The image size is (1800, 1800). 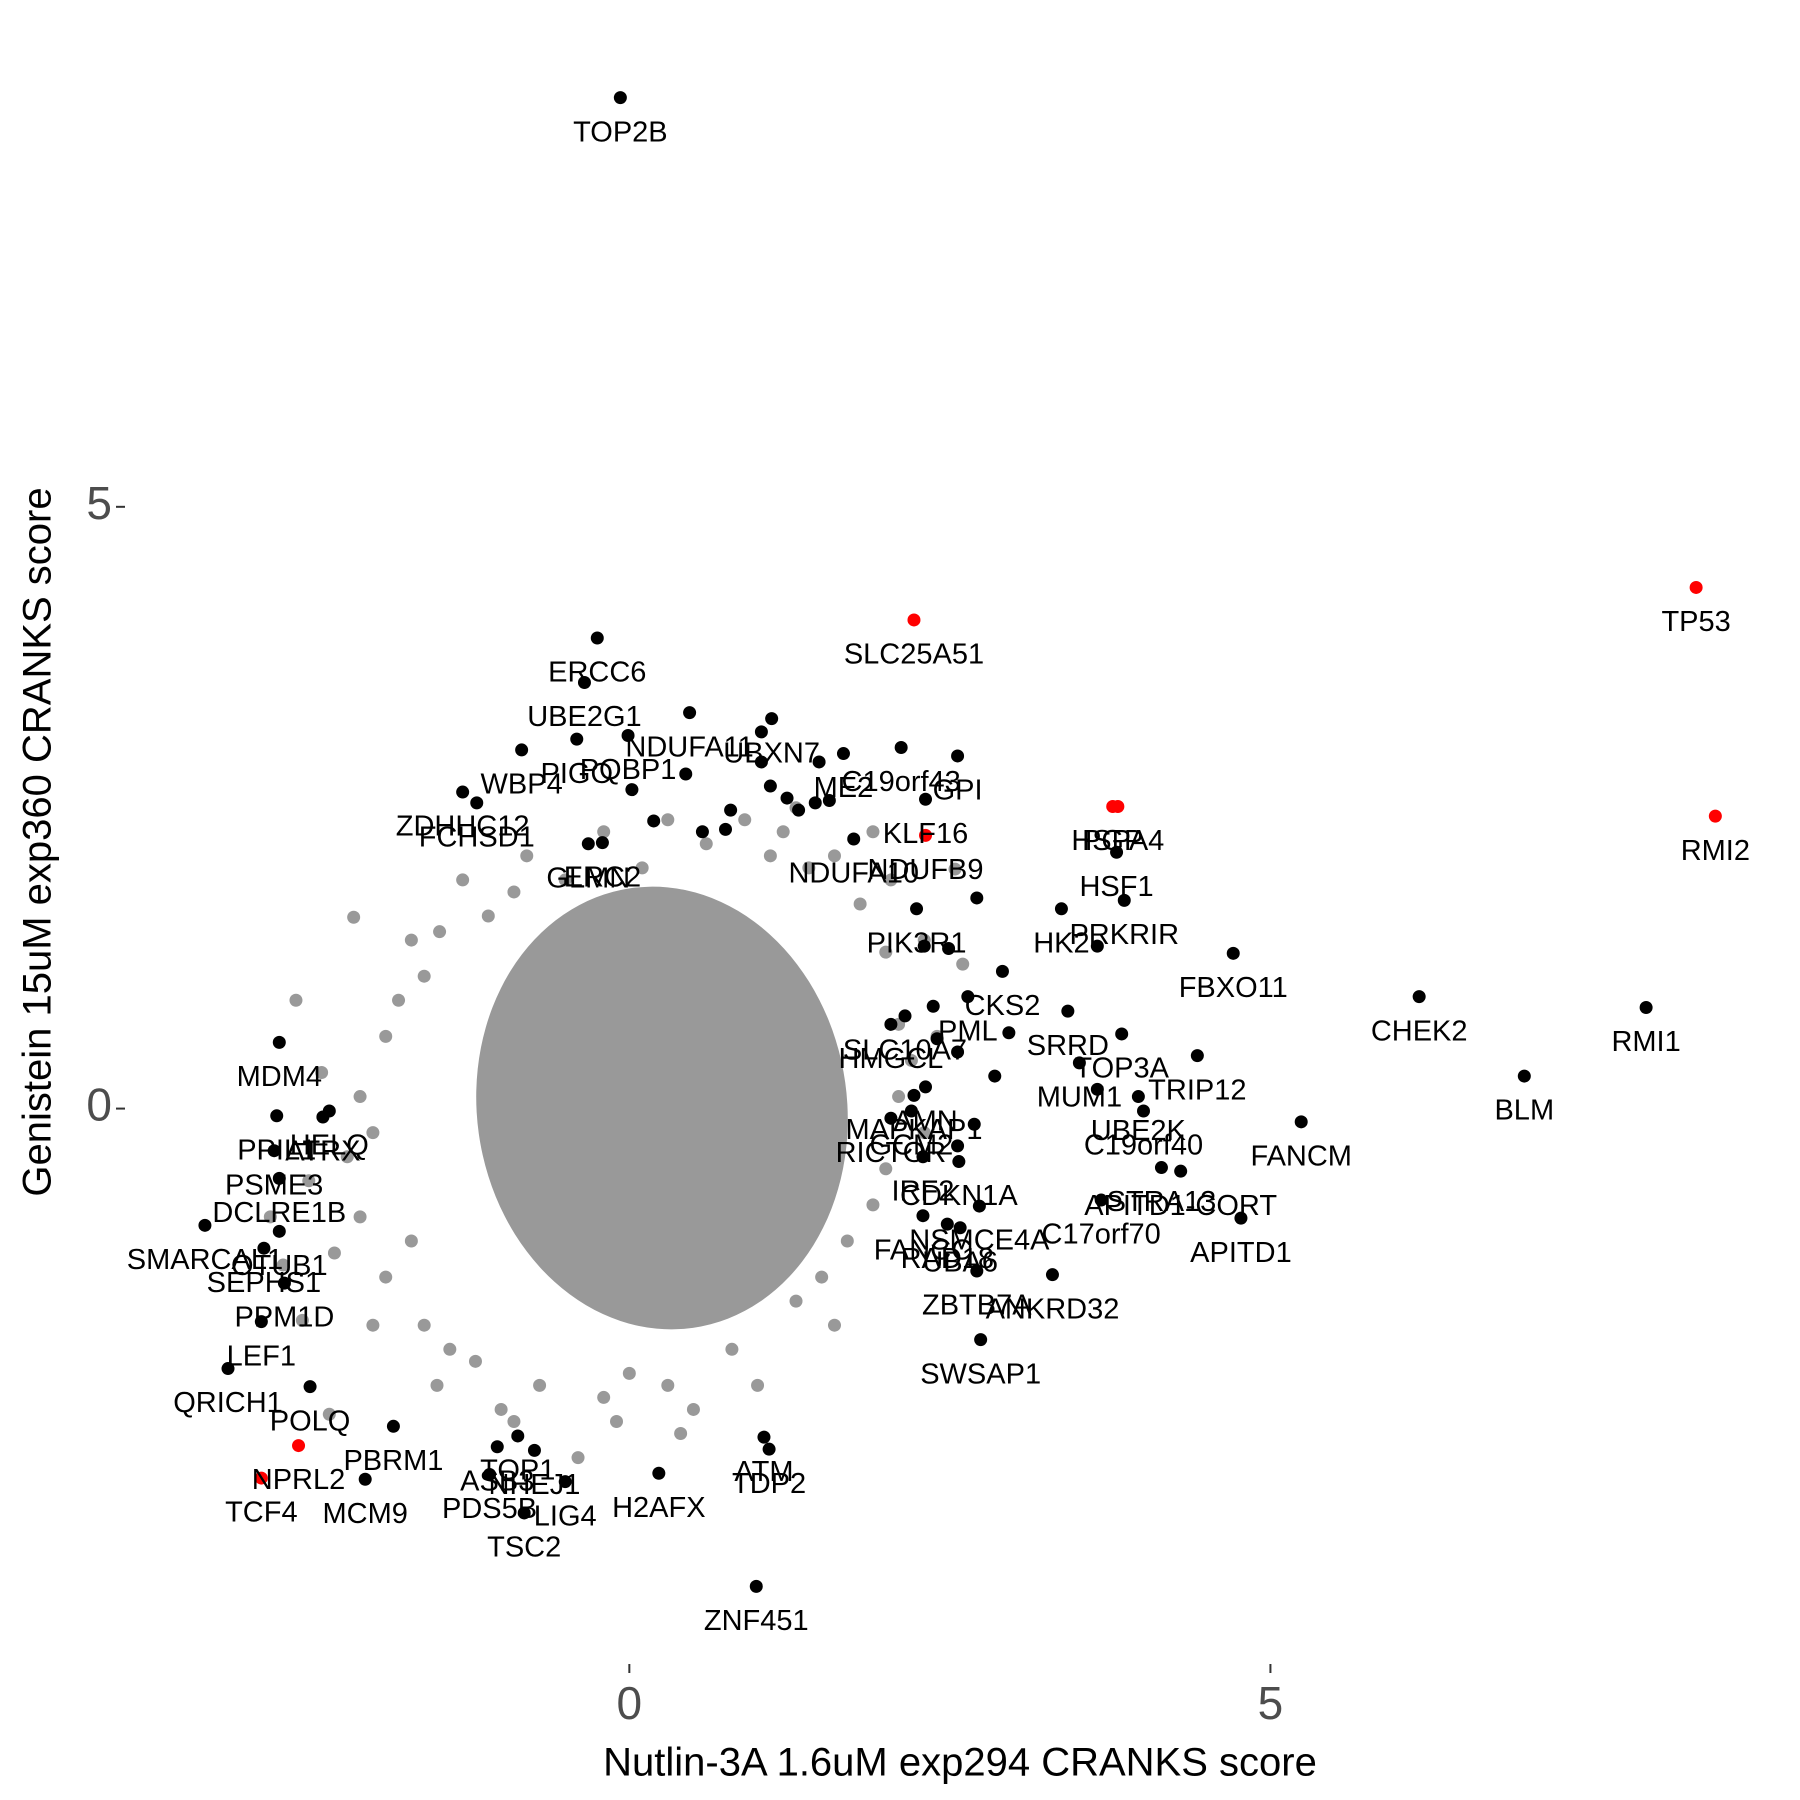 I want to click on point-label: HK2, so click(x=1061, y=943).